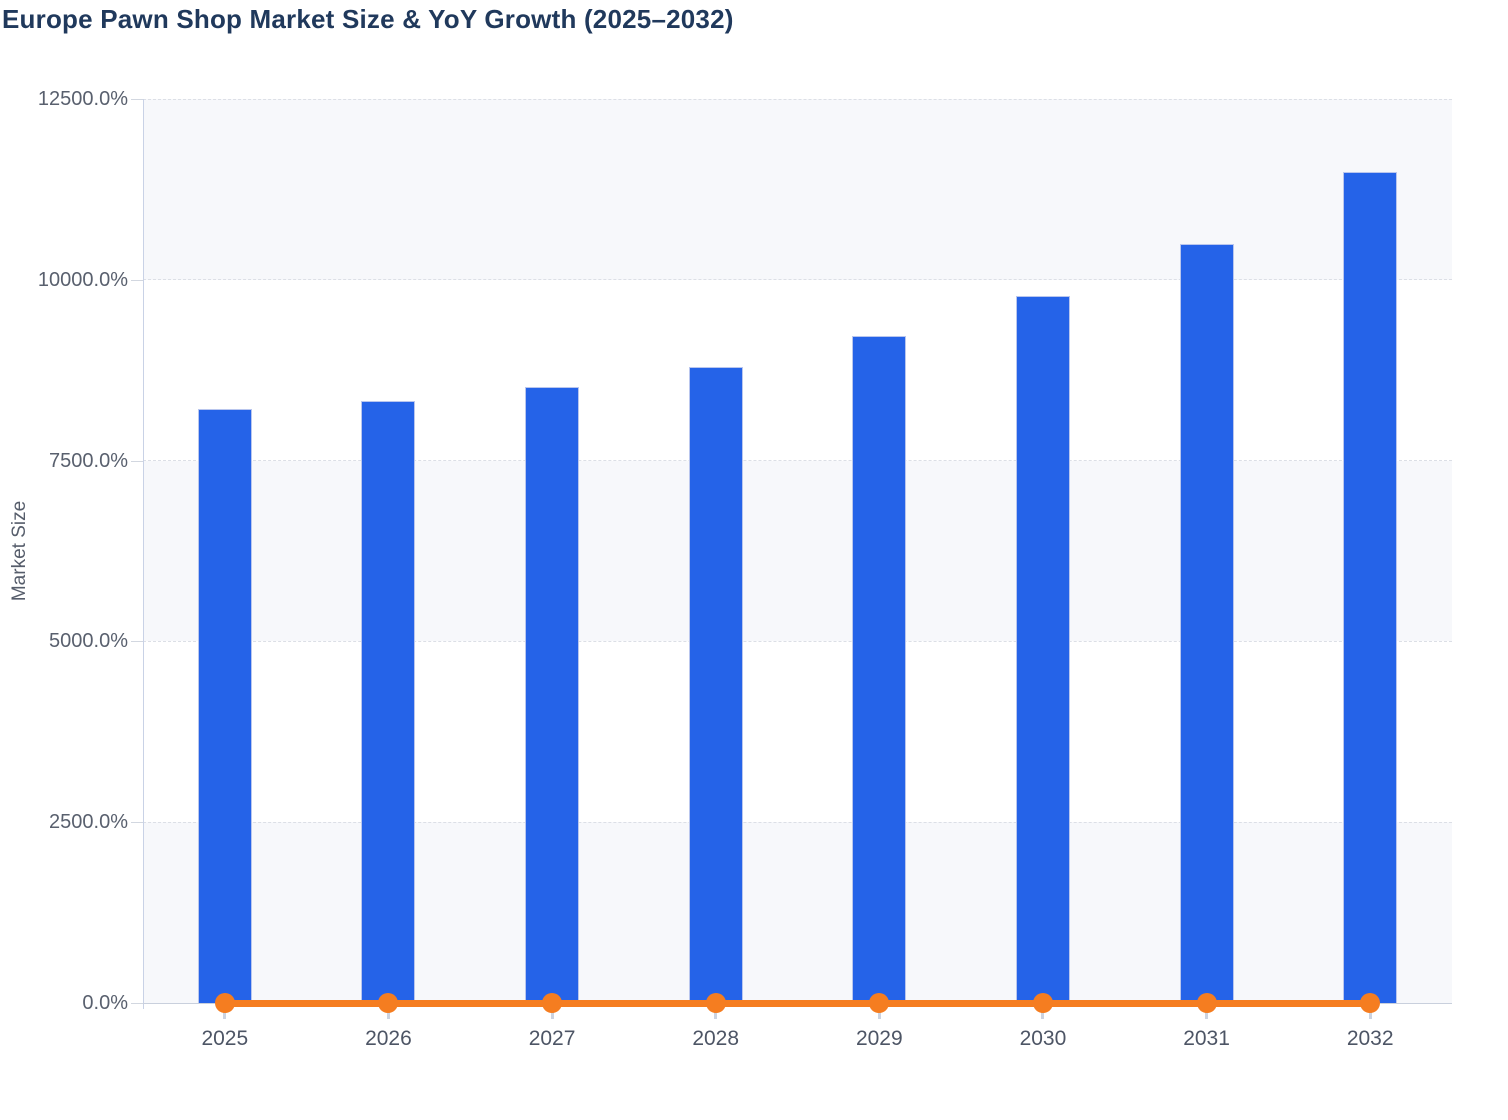 The image size is (1508, 1120). Describe the element at coordinates (1042, 649) in the screenshot. I see `bar-2030` at that location.